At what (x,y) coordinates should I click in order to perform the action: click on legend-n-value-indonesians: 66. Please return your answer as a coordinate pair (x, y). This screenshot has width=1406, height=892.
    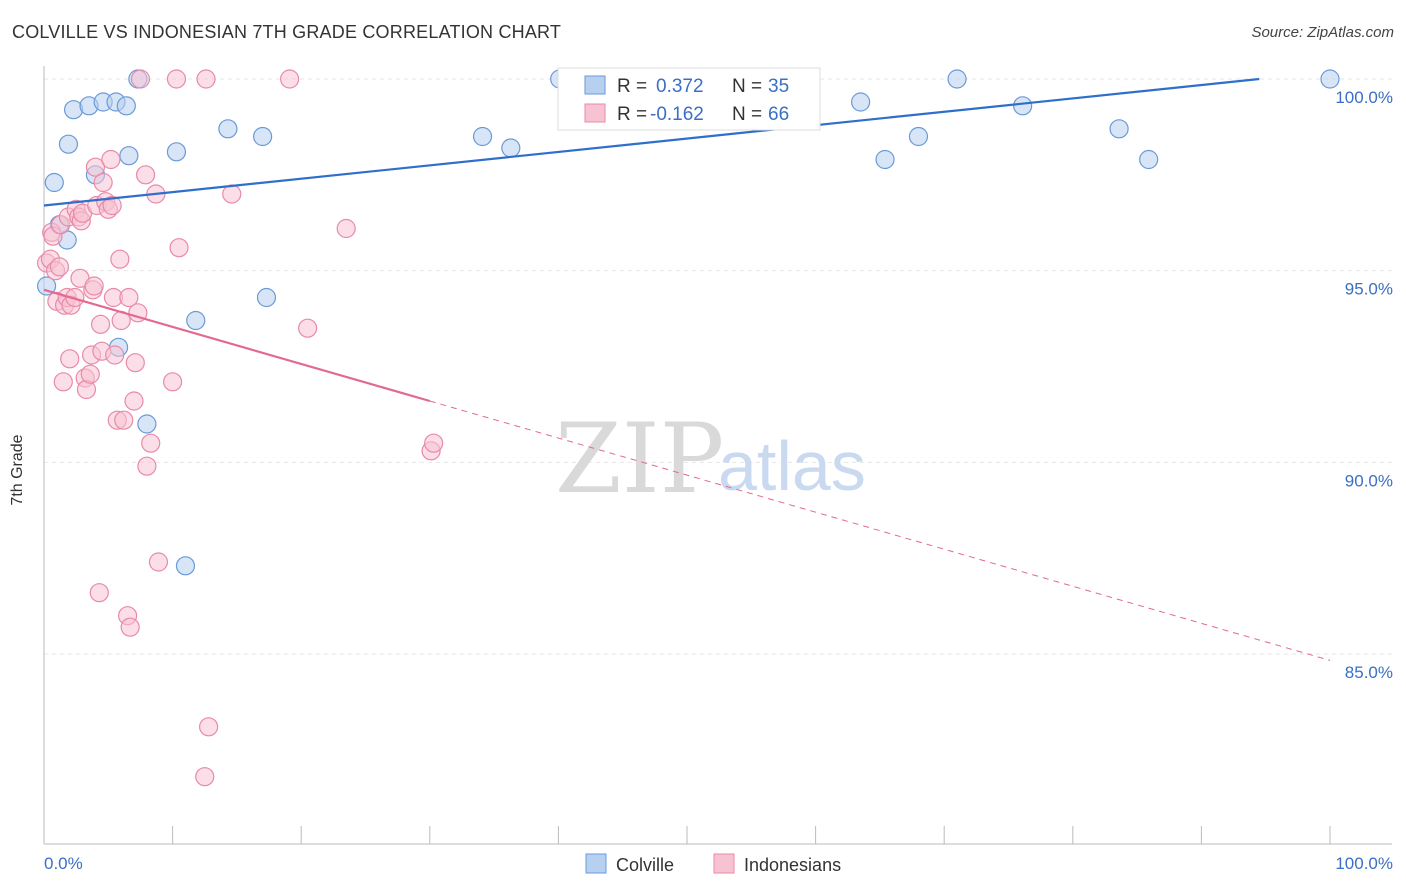
    Looking at the image, I should click on (778, 114).